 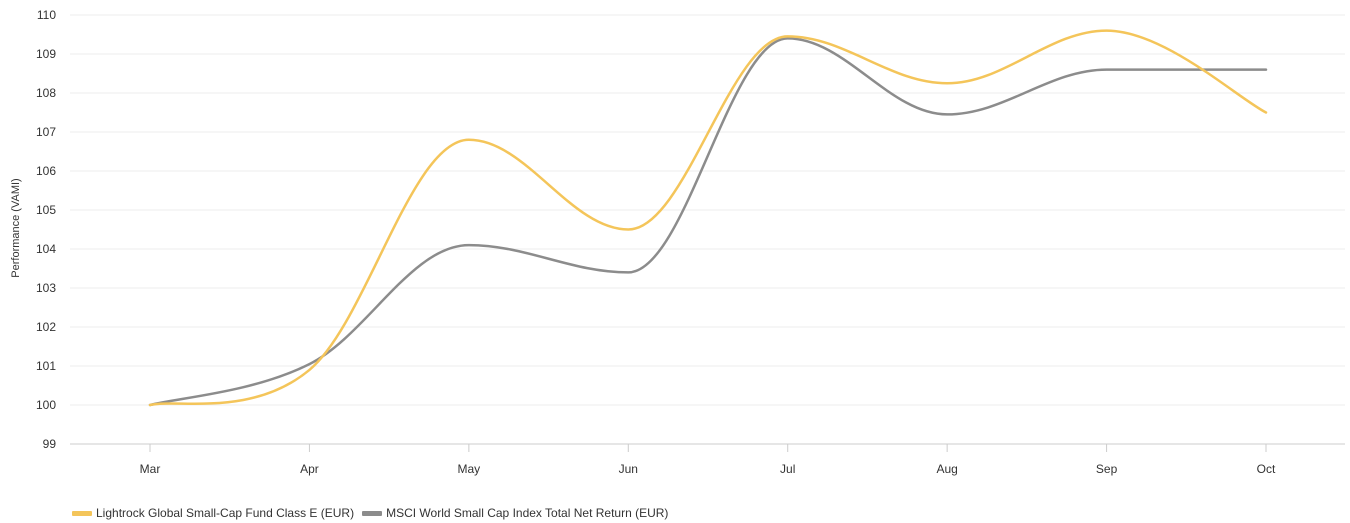 I want to click on y-axis-label: Performance (VAMI), so click(x=16, y=227).